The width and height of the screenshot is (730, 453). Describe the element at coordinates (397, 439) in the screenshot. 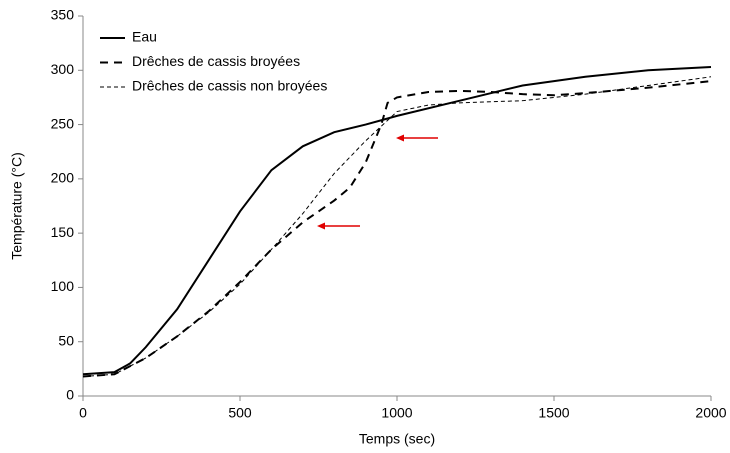

I see `x-axis-label: Temps (sec)` at that location.